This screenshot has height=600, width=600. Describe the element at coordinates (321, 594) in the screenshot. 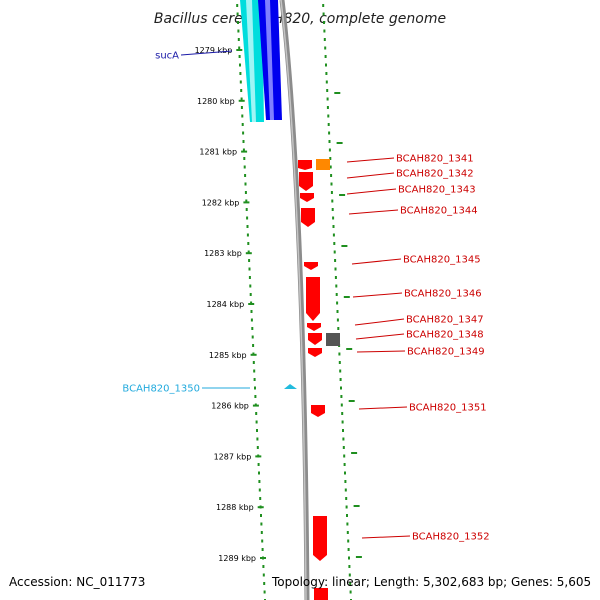

I see `gene-next` at that location.